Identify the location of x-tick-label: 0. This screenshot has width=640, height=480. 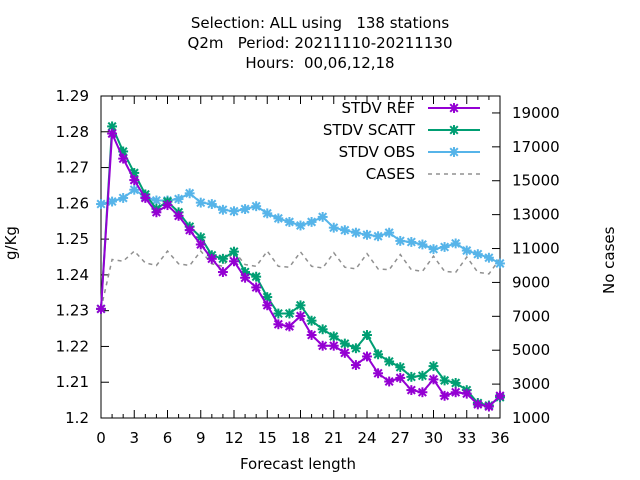
(101, 438).